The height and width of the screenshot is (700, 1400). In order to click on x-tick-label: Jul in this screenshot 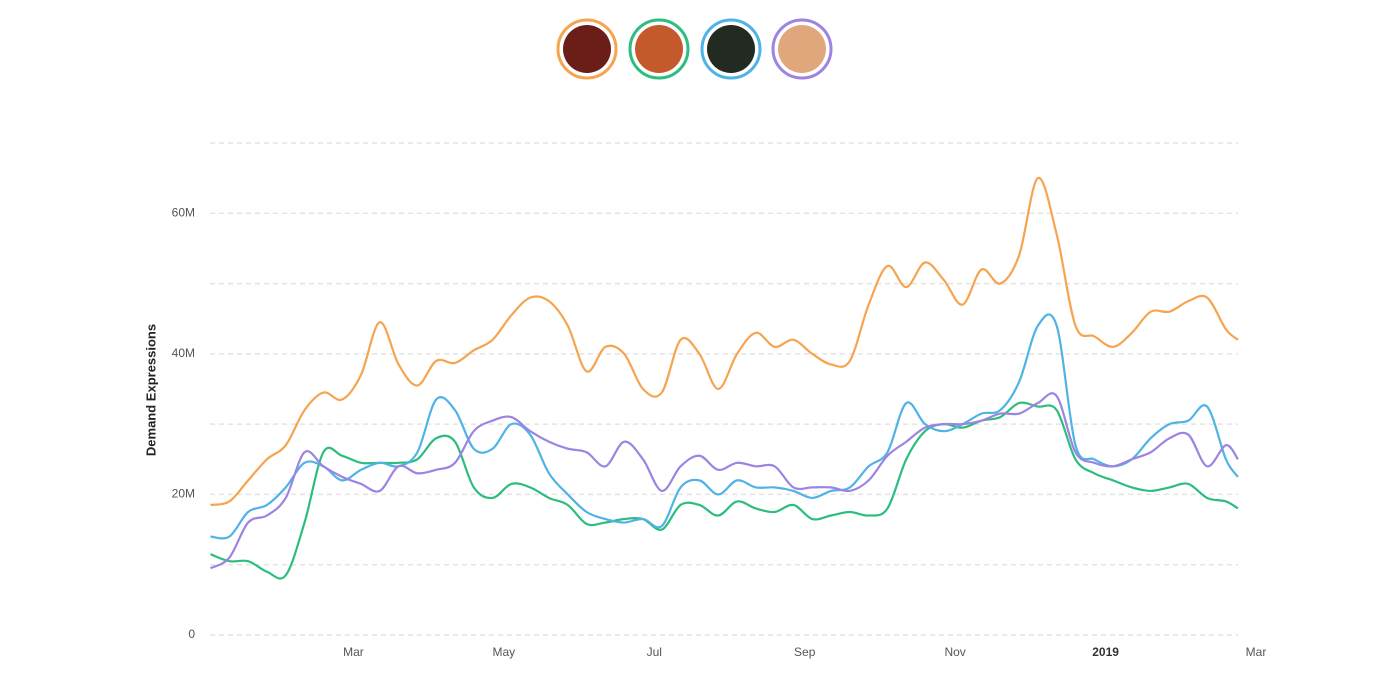, I will do `click(654, 652)`.